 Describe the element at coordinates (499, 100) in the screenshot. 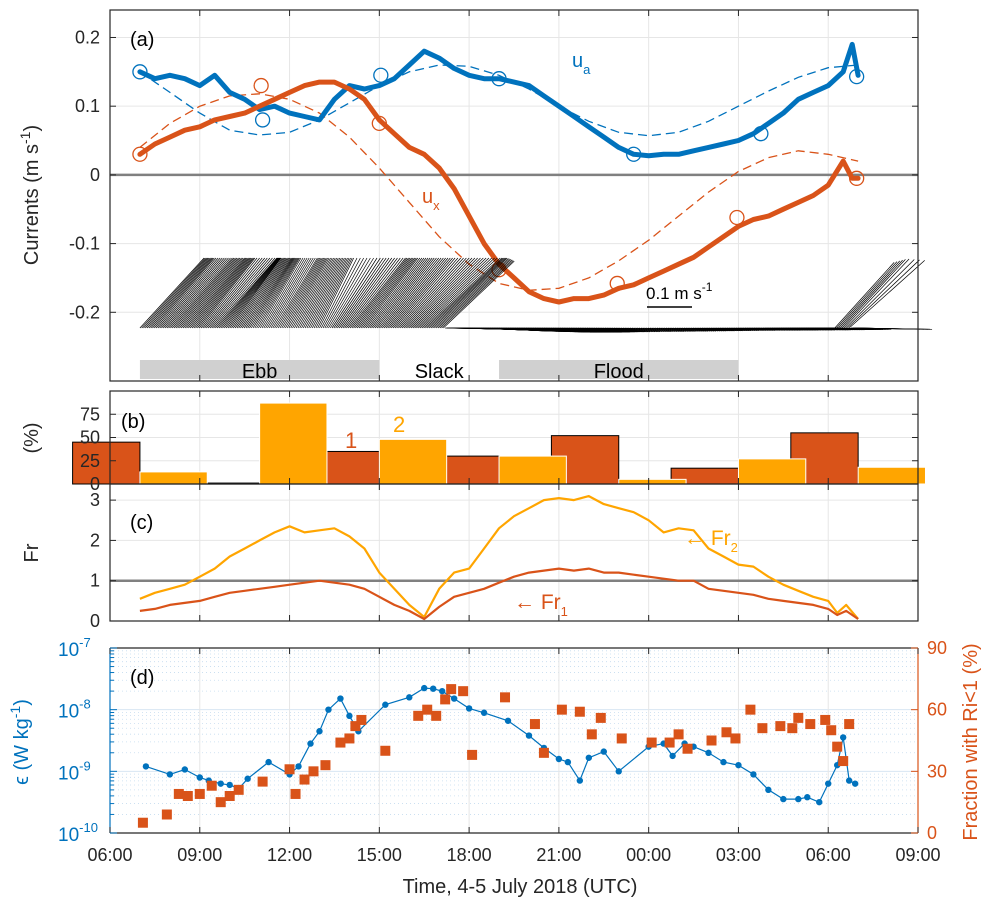

I see `series-fit-line` at that location.